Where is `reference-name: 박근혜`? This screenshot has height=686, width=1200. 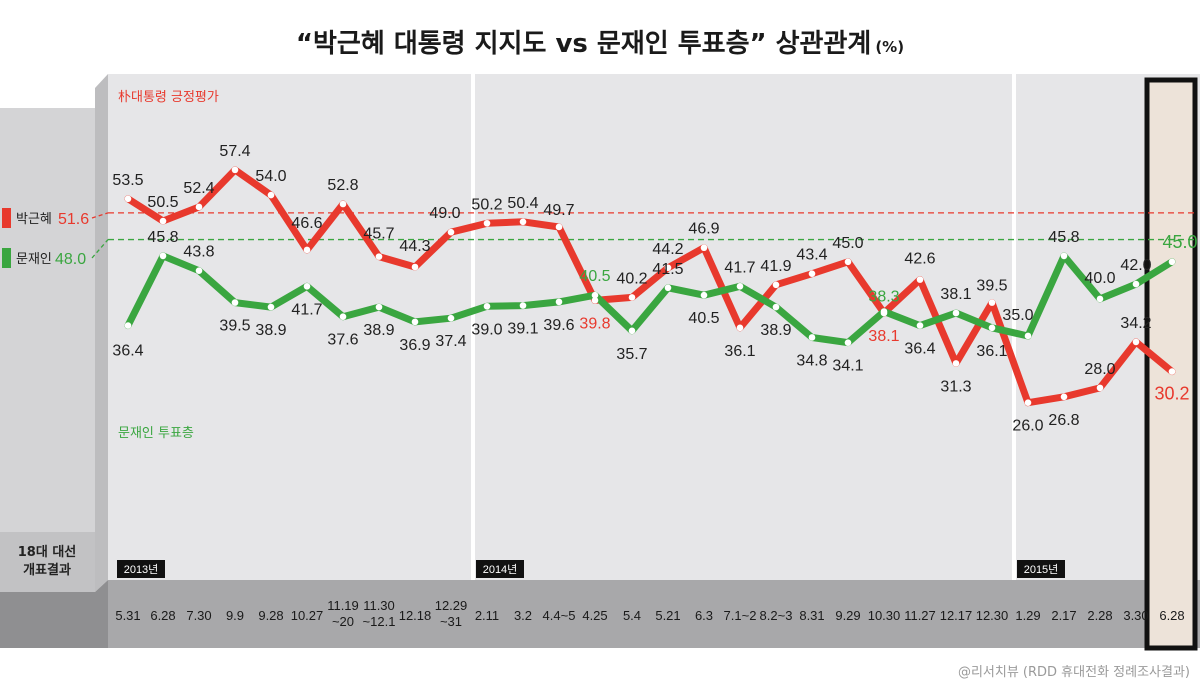
reference-name: 박근혜 is located at coordinates (34, 219).